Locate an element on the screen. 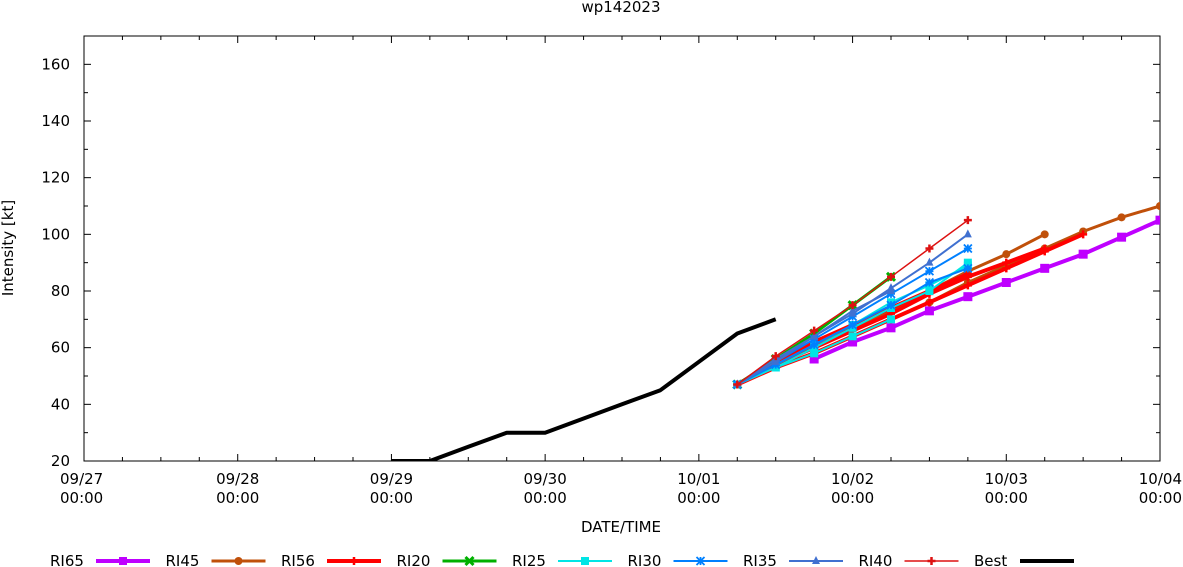  y-tick-label: 20 is located at coordinates (60, 461).